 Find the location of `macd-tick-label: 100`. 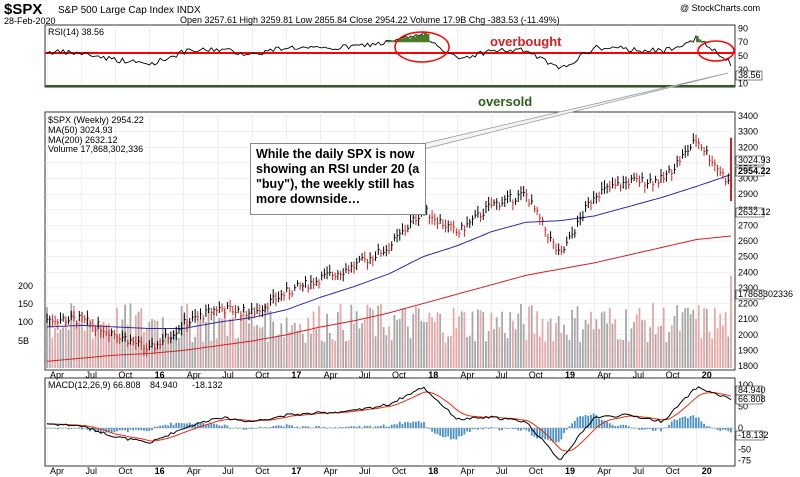

macd-tick-label: 100 is located at coordinates (745, 385).